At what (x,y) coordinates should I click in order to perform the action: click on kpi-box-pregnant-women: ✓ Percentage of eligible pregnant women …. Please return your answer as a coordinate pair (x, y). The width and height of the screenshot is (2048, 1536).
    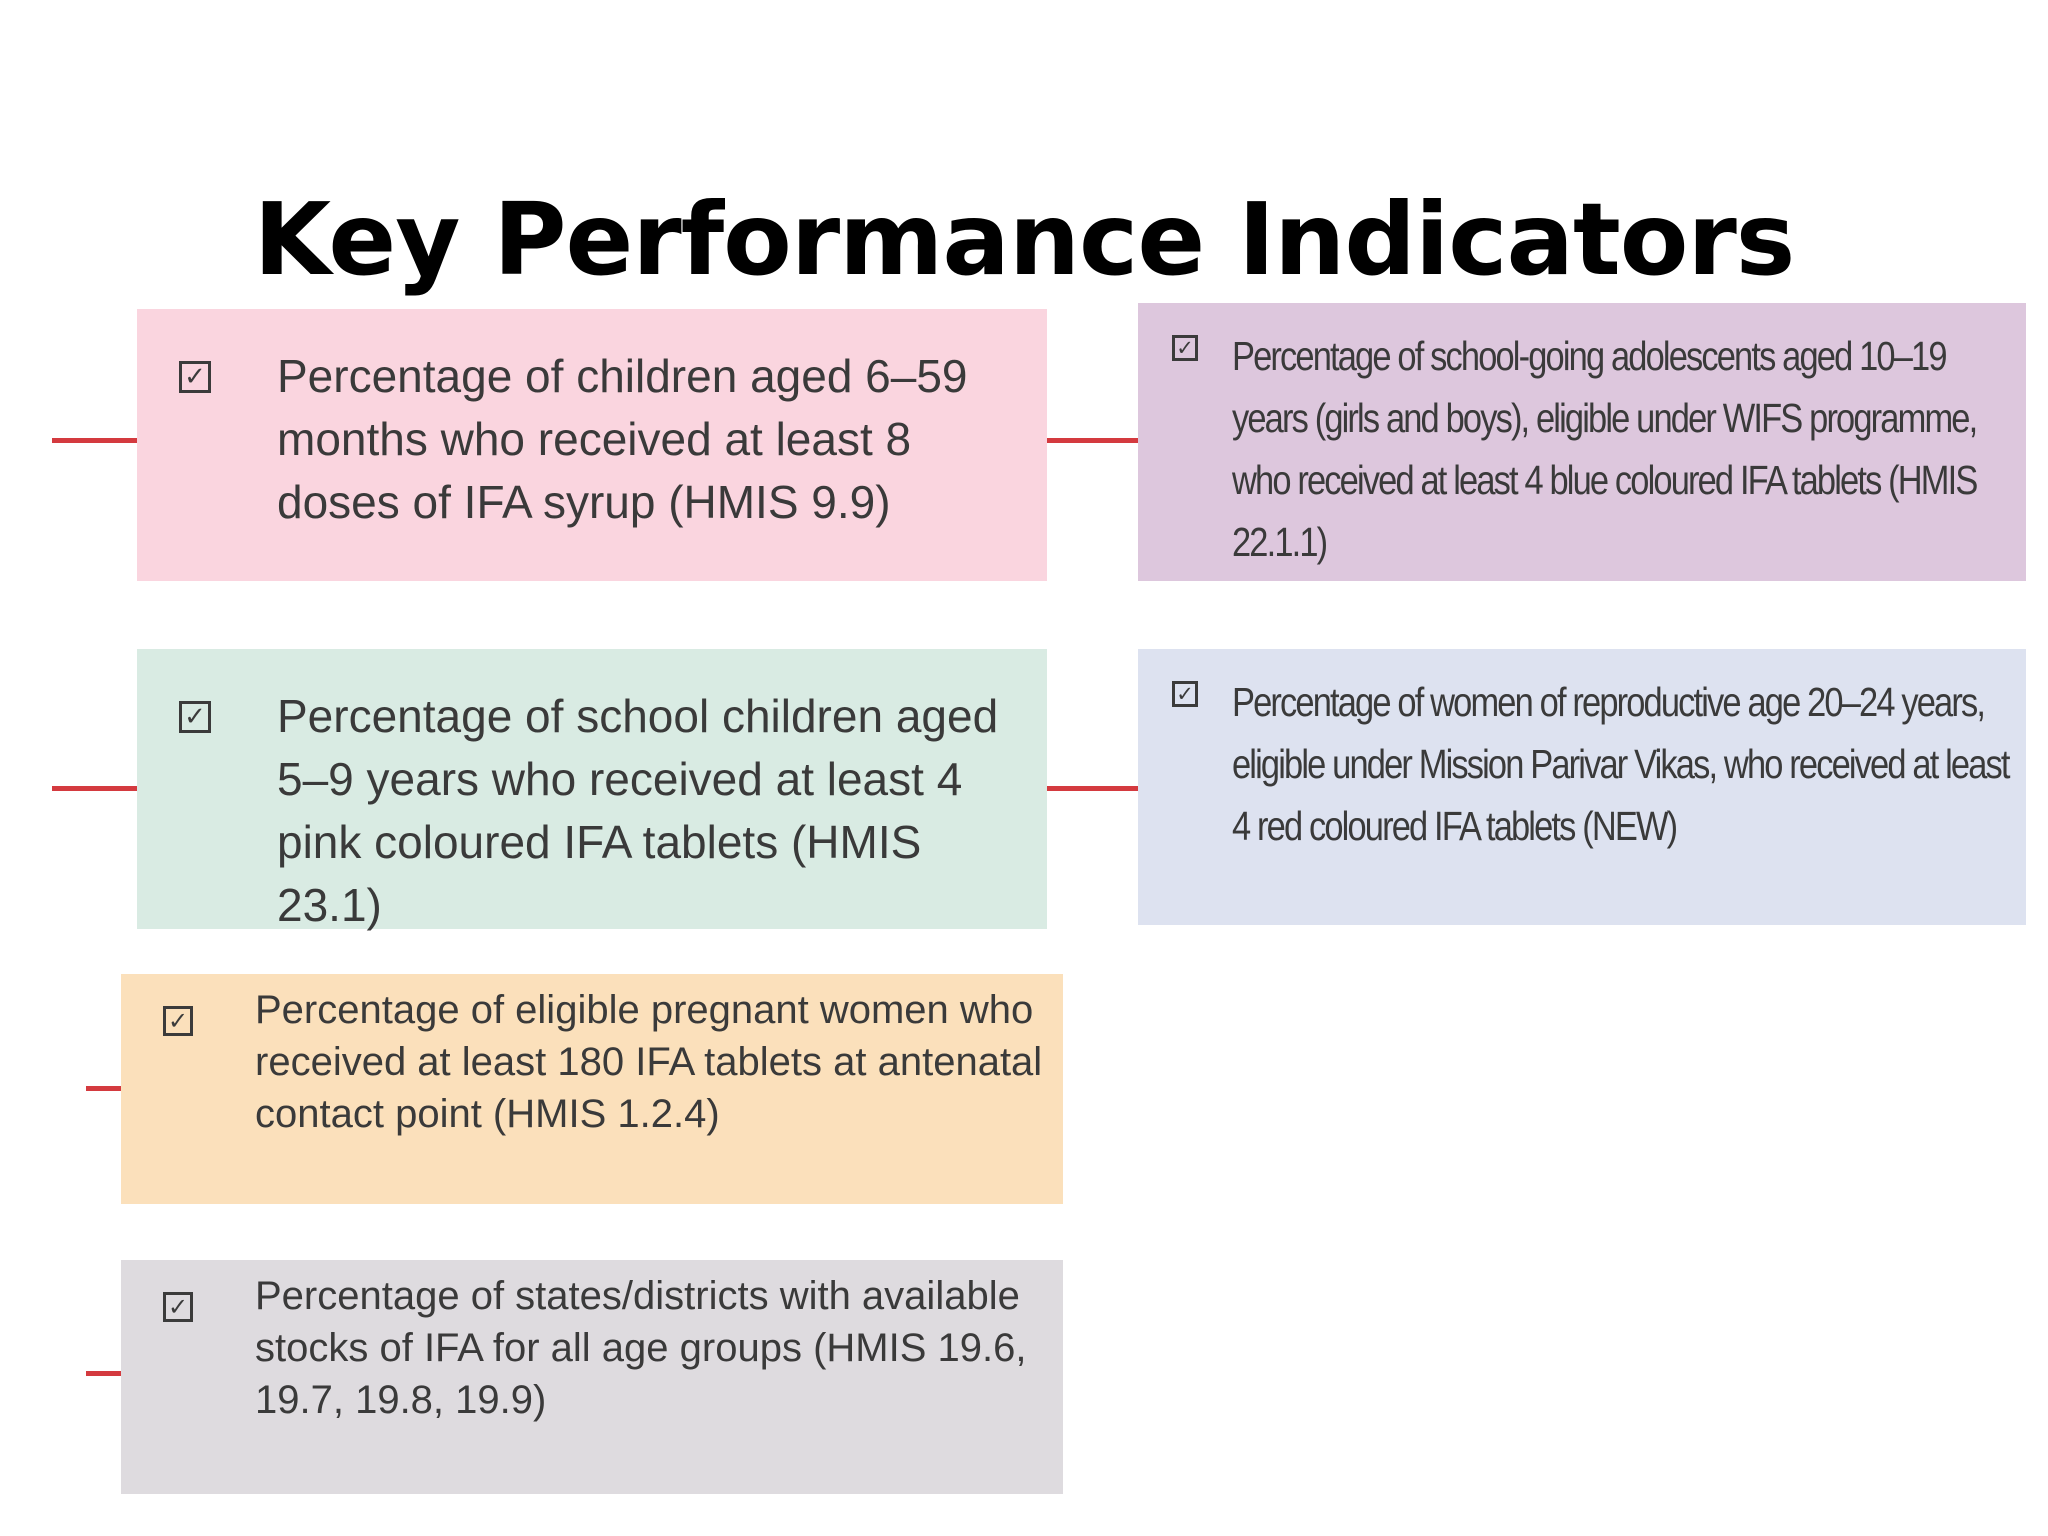
    Looking at the image, I should click on (592, 1089).